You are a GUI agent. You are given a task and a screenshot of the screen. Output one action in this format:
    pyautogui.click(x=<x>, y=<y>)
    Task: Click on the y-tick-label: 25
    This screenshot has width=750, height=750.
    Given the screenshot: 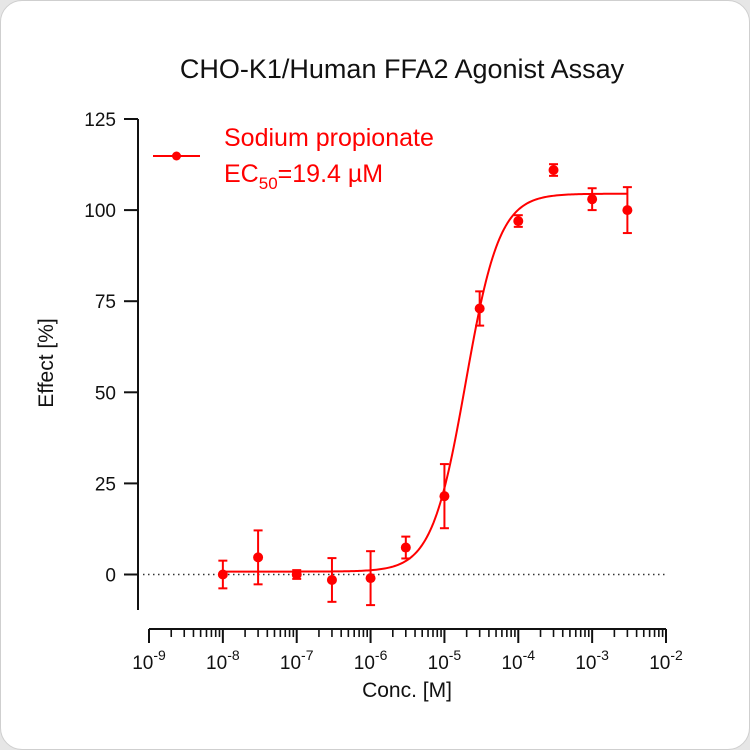 What is the action you would take?
    pyautogui.click(x=105, y=484)
    